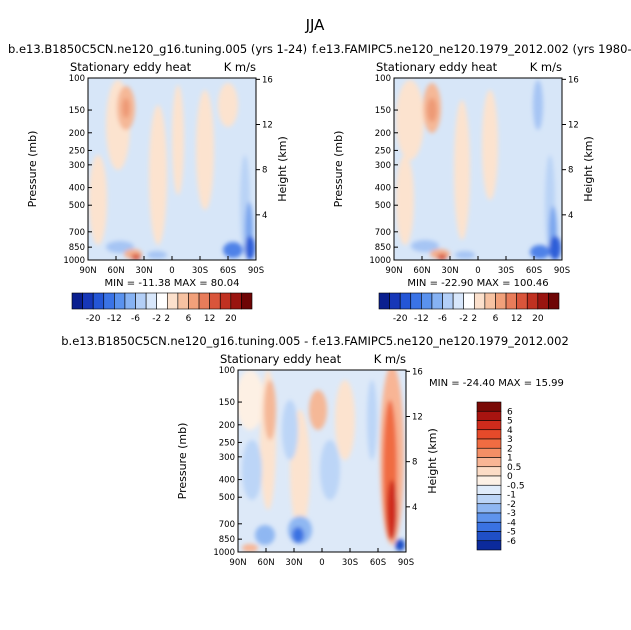  Describe the element at coordinates (562, 271) in the screenshot. I see `x-tick-label: 90S` at that location.